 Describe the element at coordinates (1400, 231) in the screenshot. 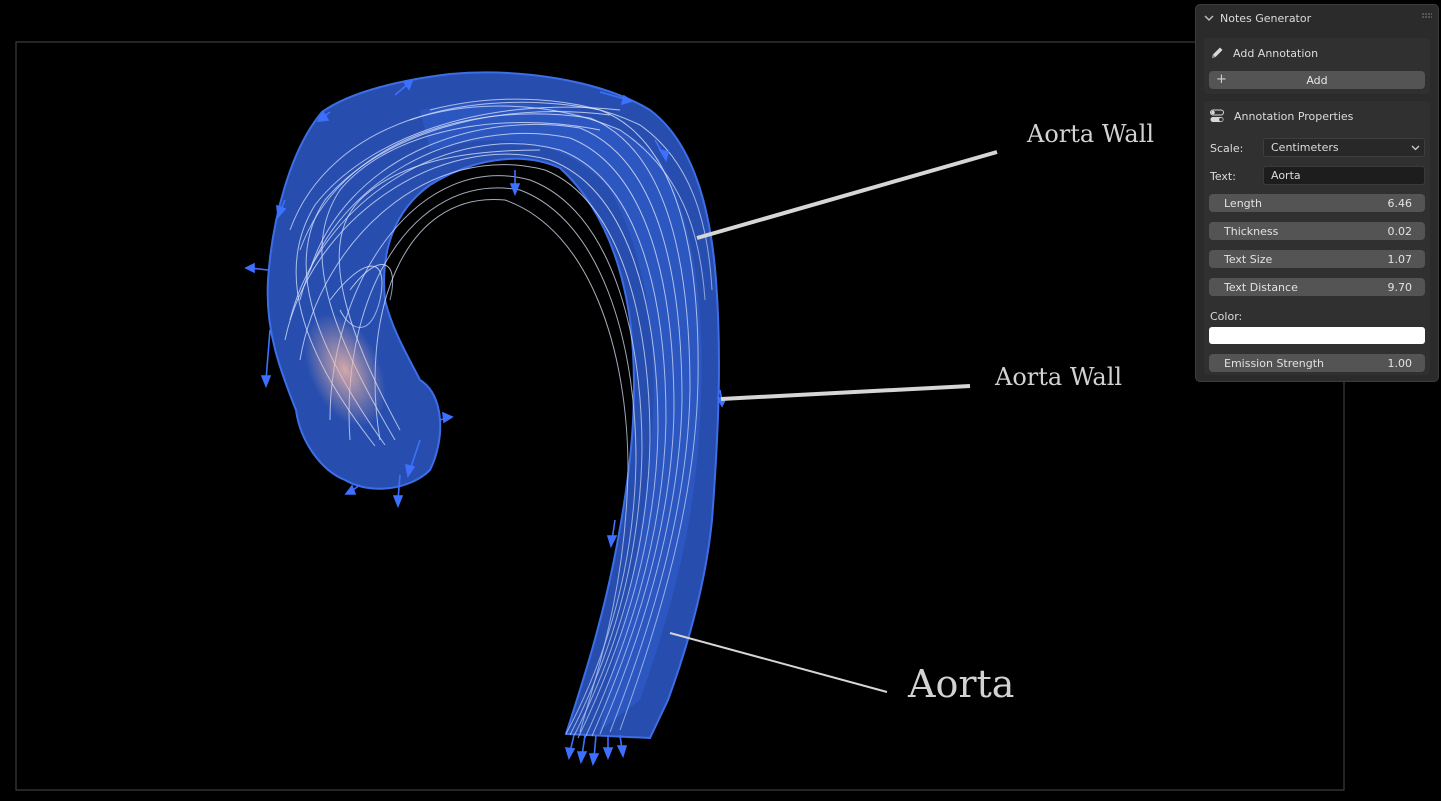

I see `thickness-value: 0.02` at that location.